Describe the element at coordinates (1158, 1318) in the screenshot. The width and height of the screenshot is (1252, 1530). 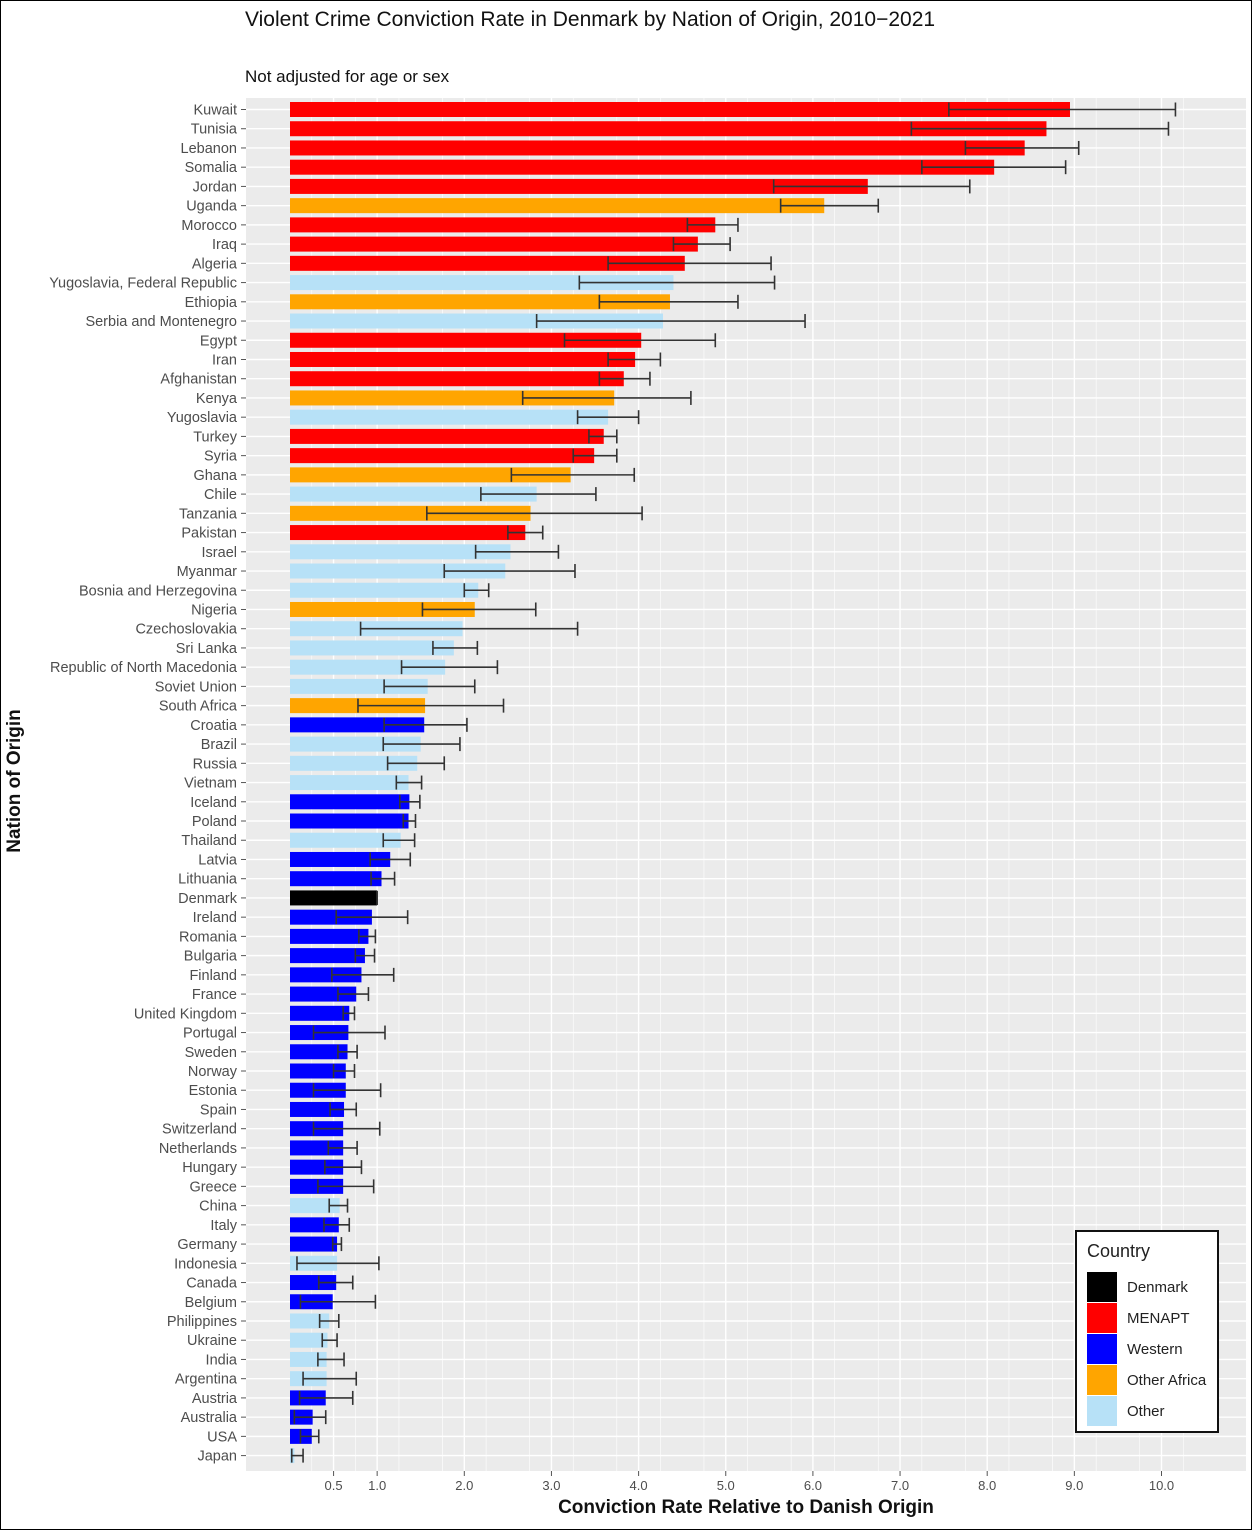
I see `legend-label: MENAPT` at that location.